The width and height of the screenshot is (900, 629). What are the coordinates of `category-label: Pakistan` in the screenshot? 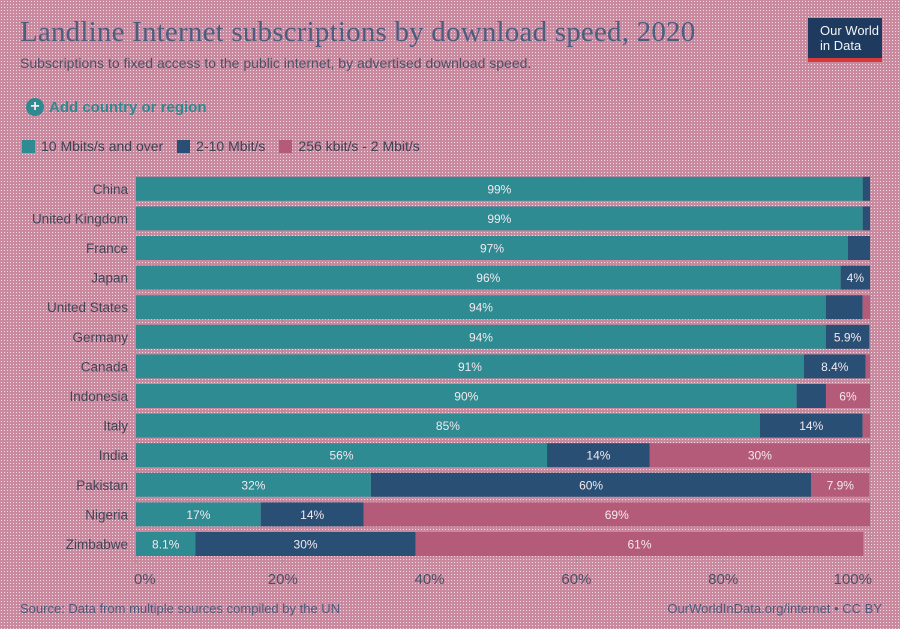 It's located at (102, 485).